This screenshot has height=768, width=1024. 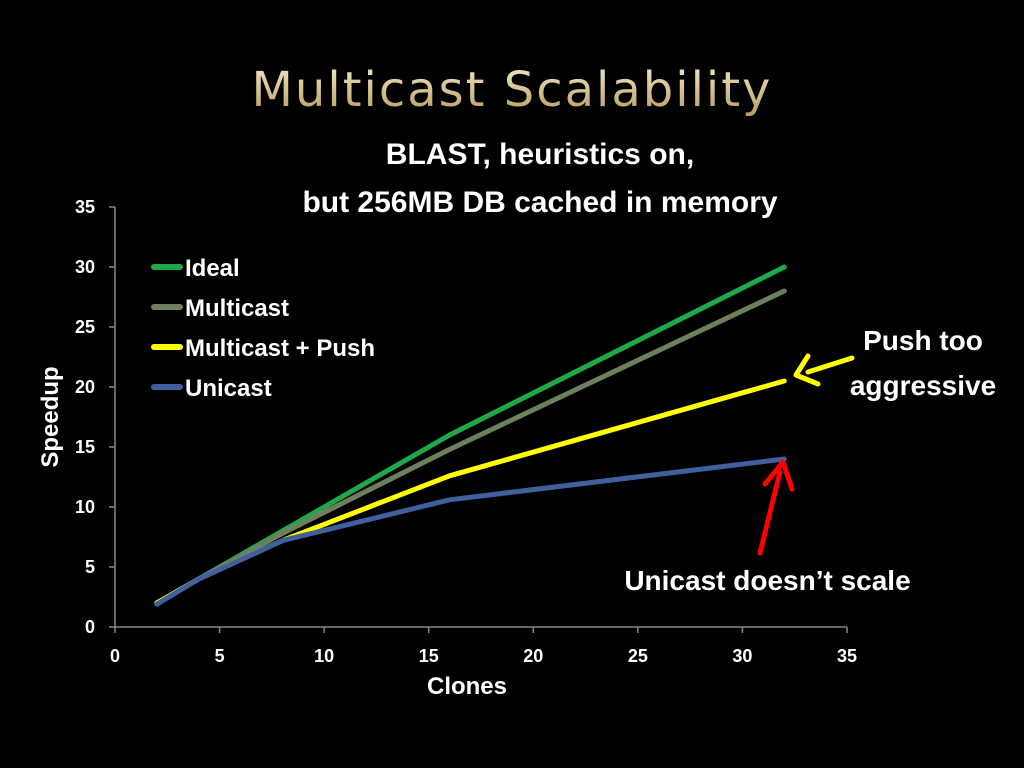 What do you see at coordinates (85, 387) in the screenshot?
I see `y-tick-label: 20` at bounding box center [85, 387].